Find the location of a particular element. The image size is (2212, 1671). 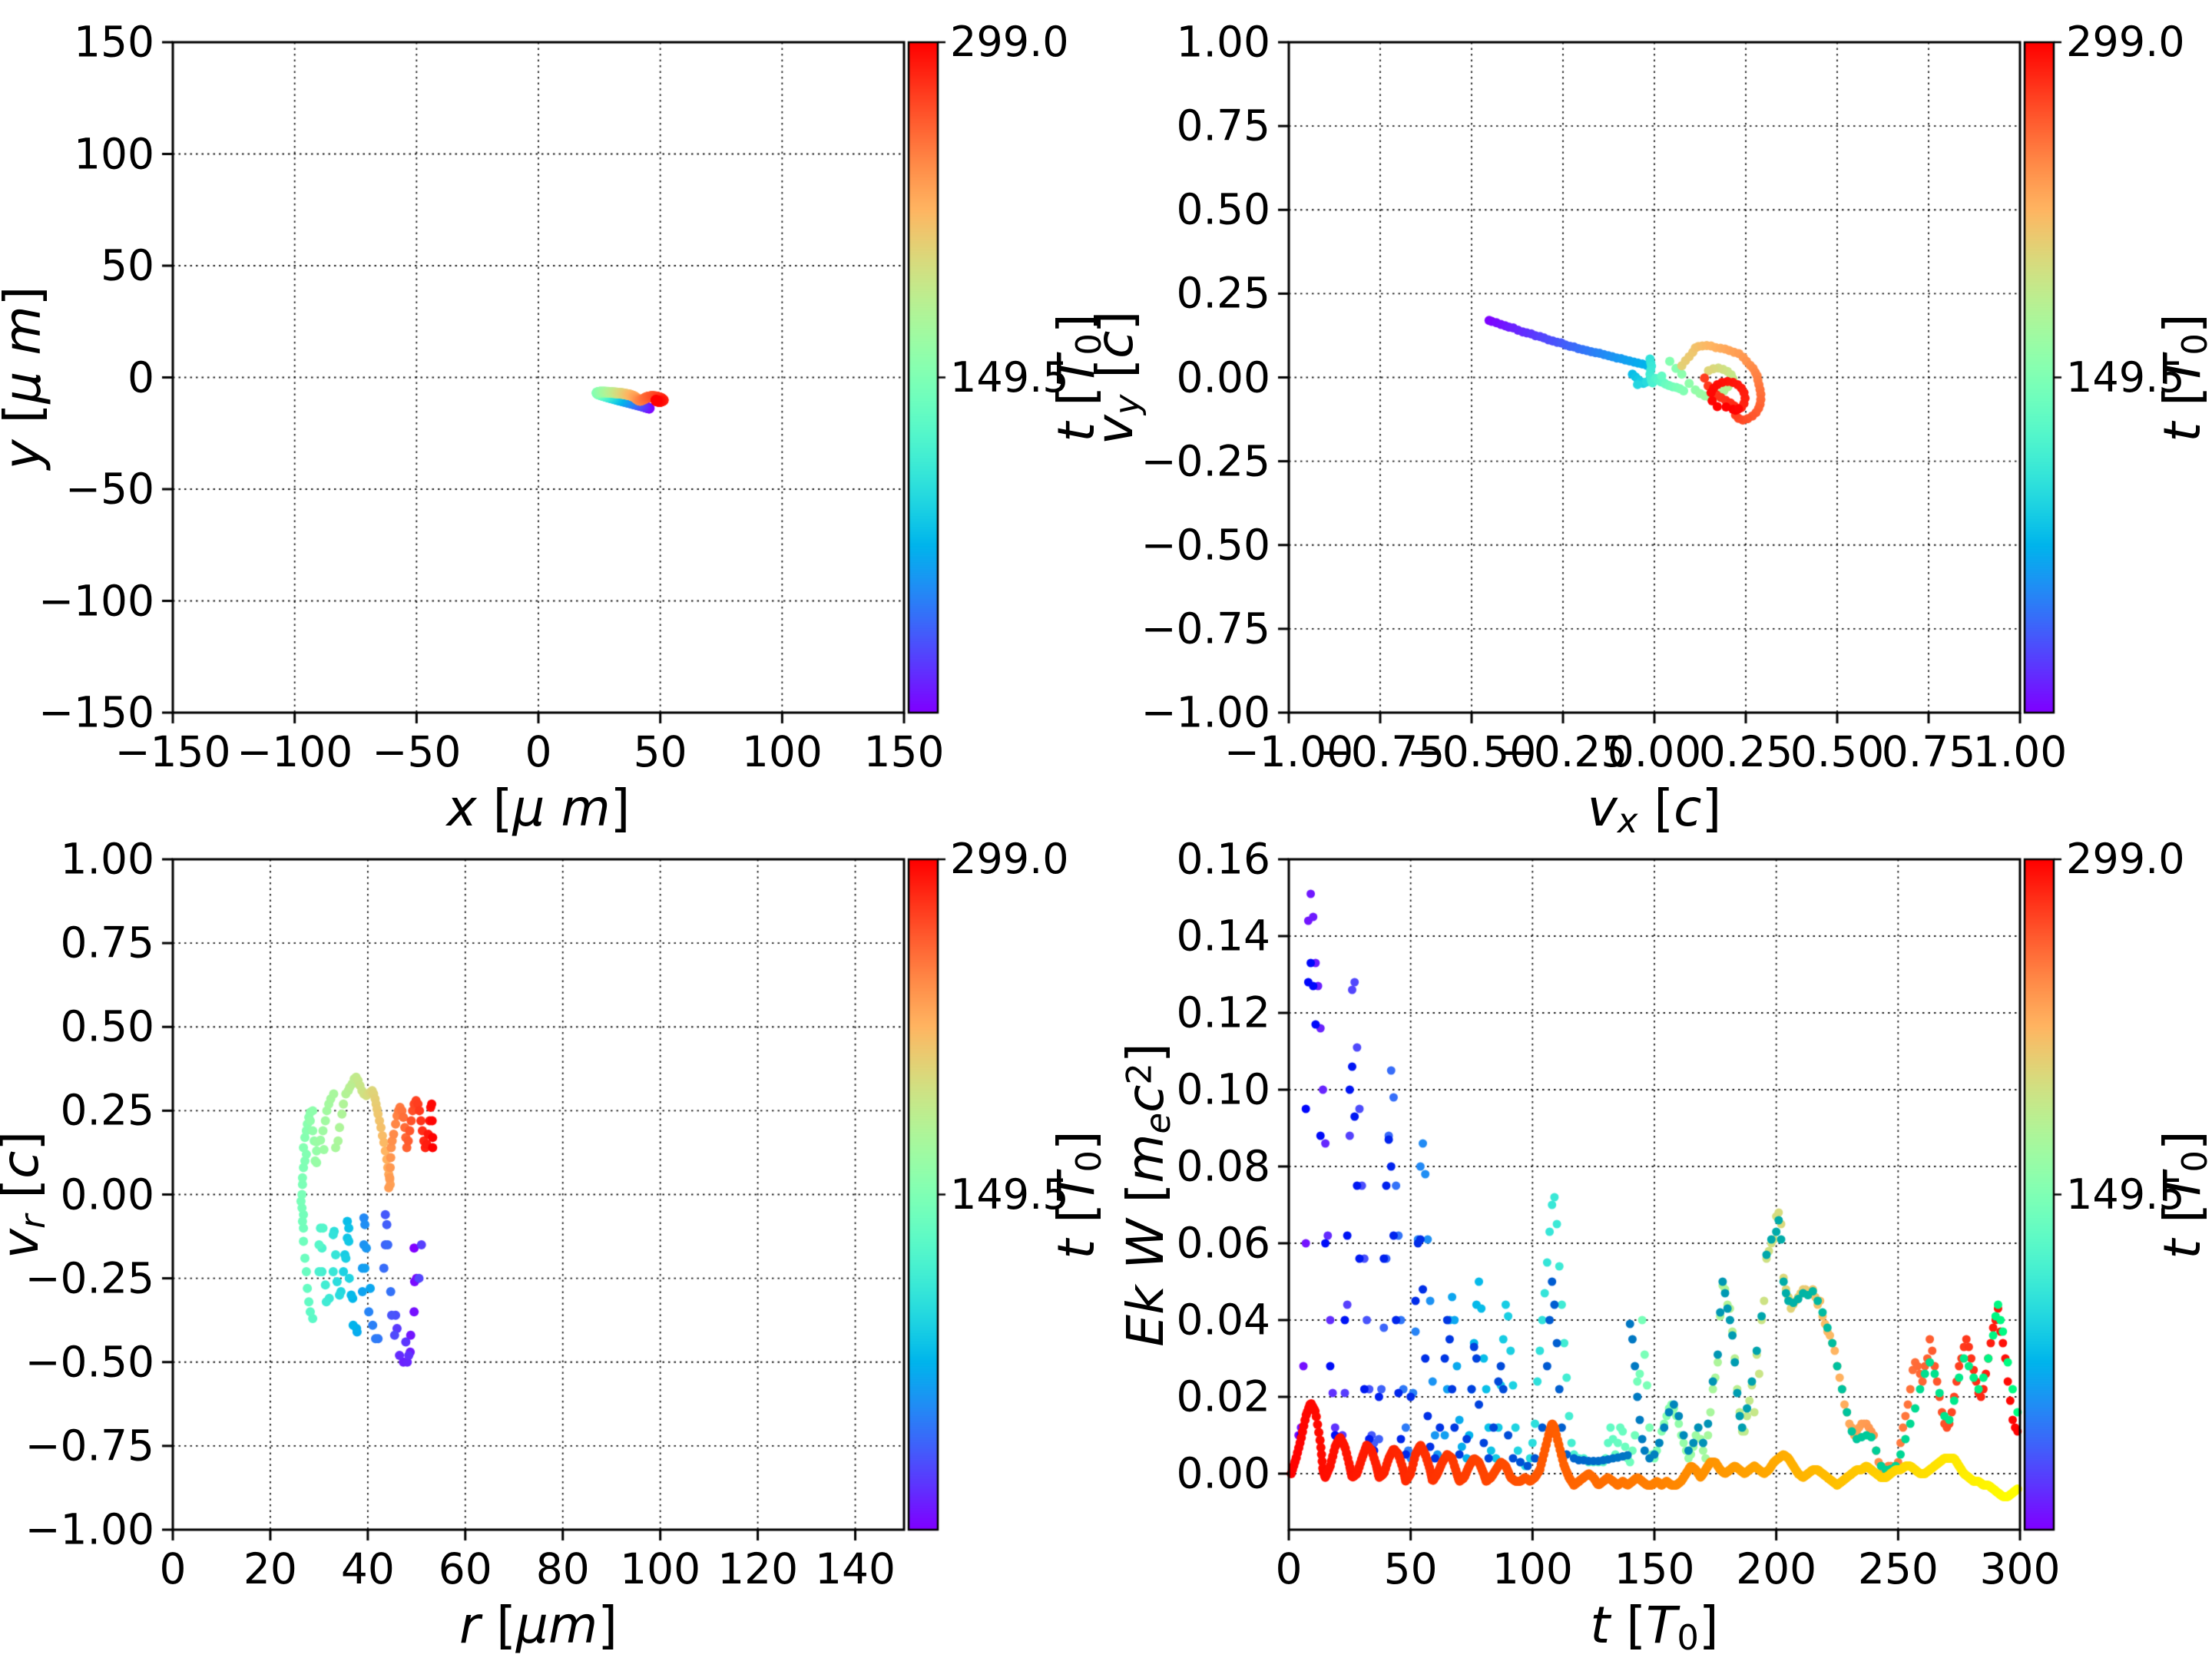

y-tick-label: −150 is located at coordinates (96, 712).